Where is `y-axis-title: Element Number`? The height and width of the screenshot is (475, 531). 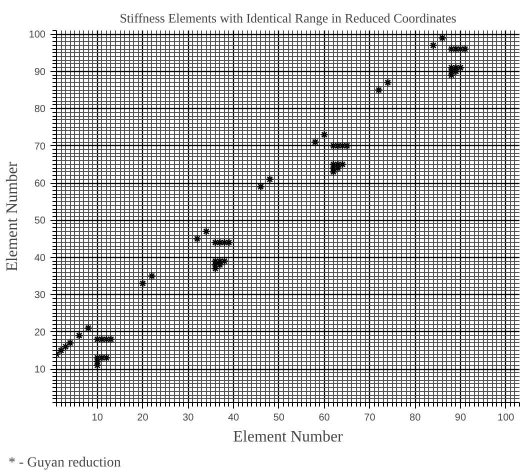
y-axis-title: Element Number is located at coordinates (12, 216).